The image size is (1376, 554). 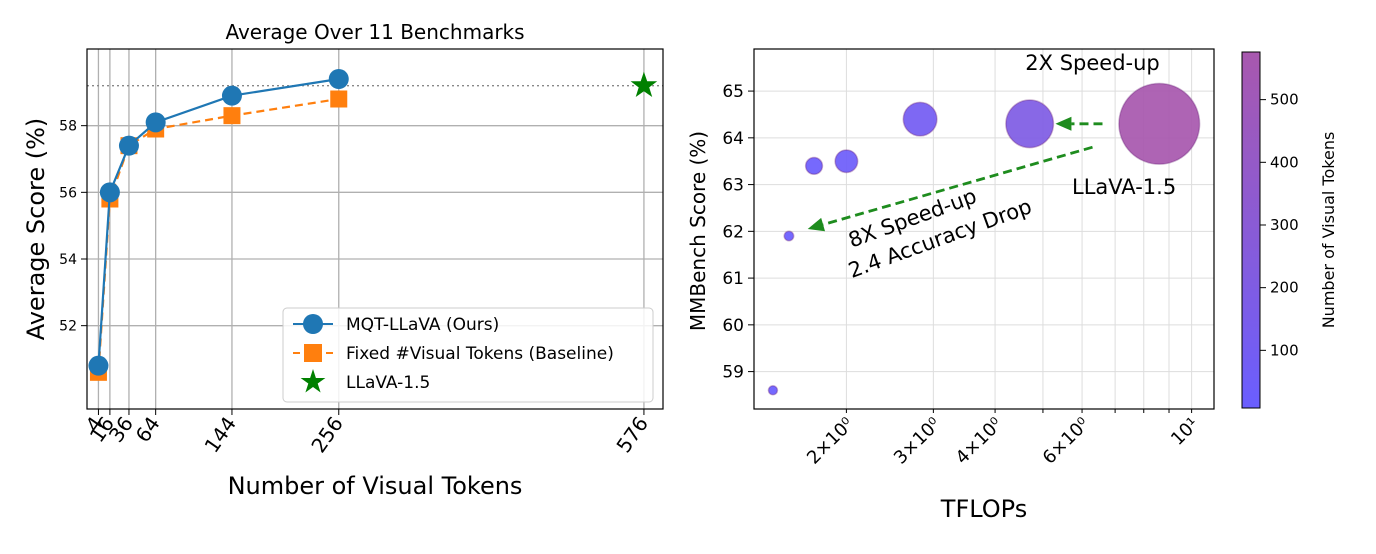 What do you see at coordinates (313, 324) in the screenshot?
I see `legend-circle-marker` at bounding box center [313, 324].